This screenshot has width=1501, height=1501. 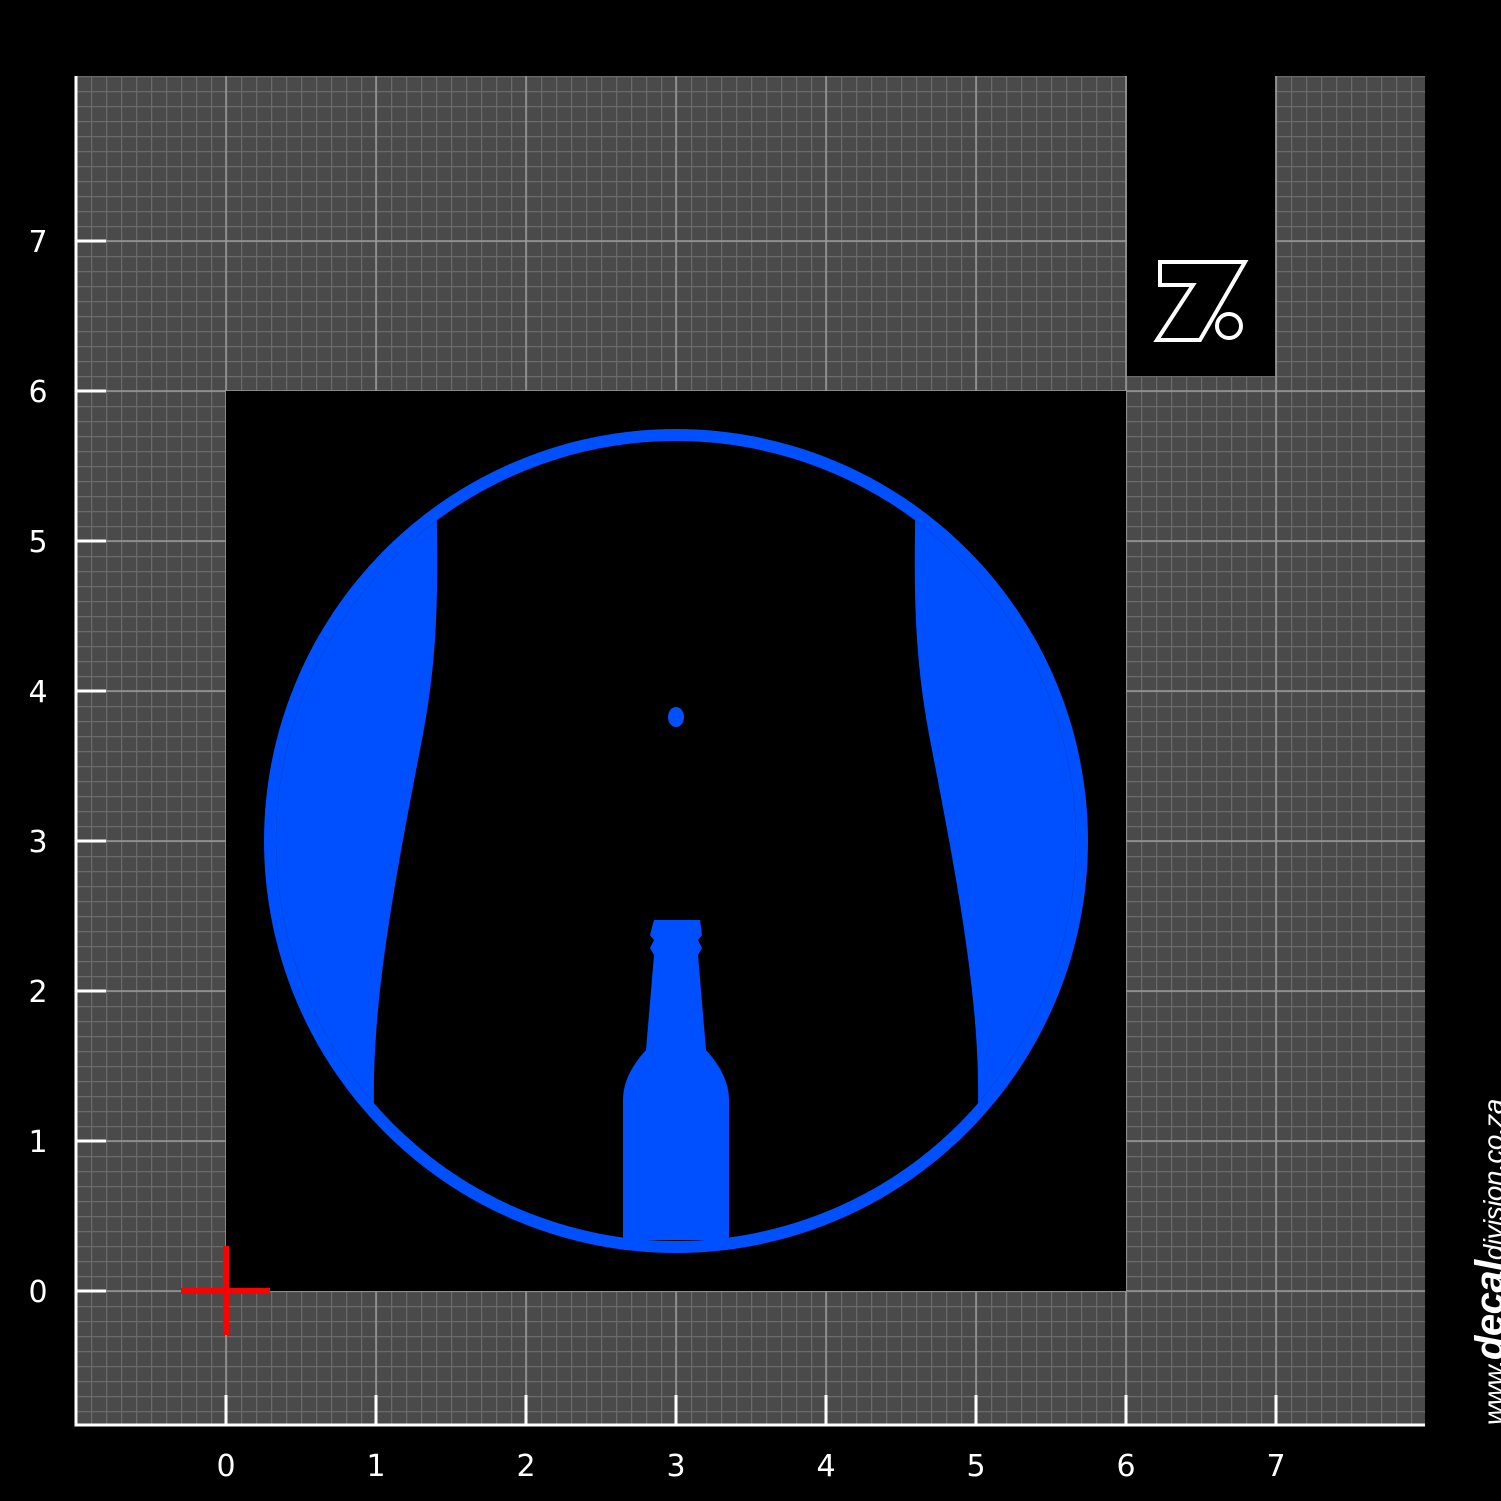 I want to click on x-tick-label: 7, so click(x=1275, y=1466).